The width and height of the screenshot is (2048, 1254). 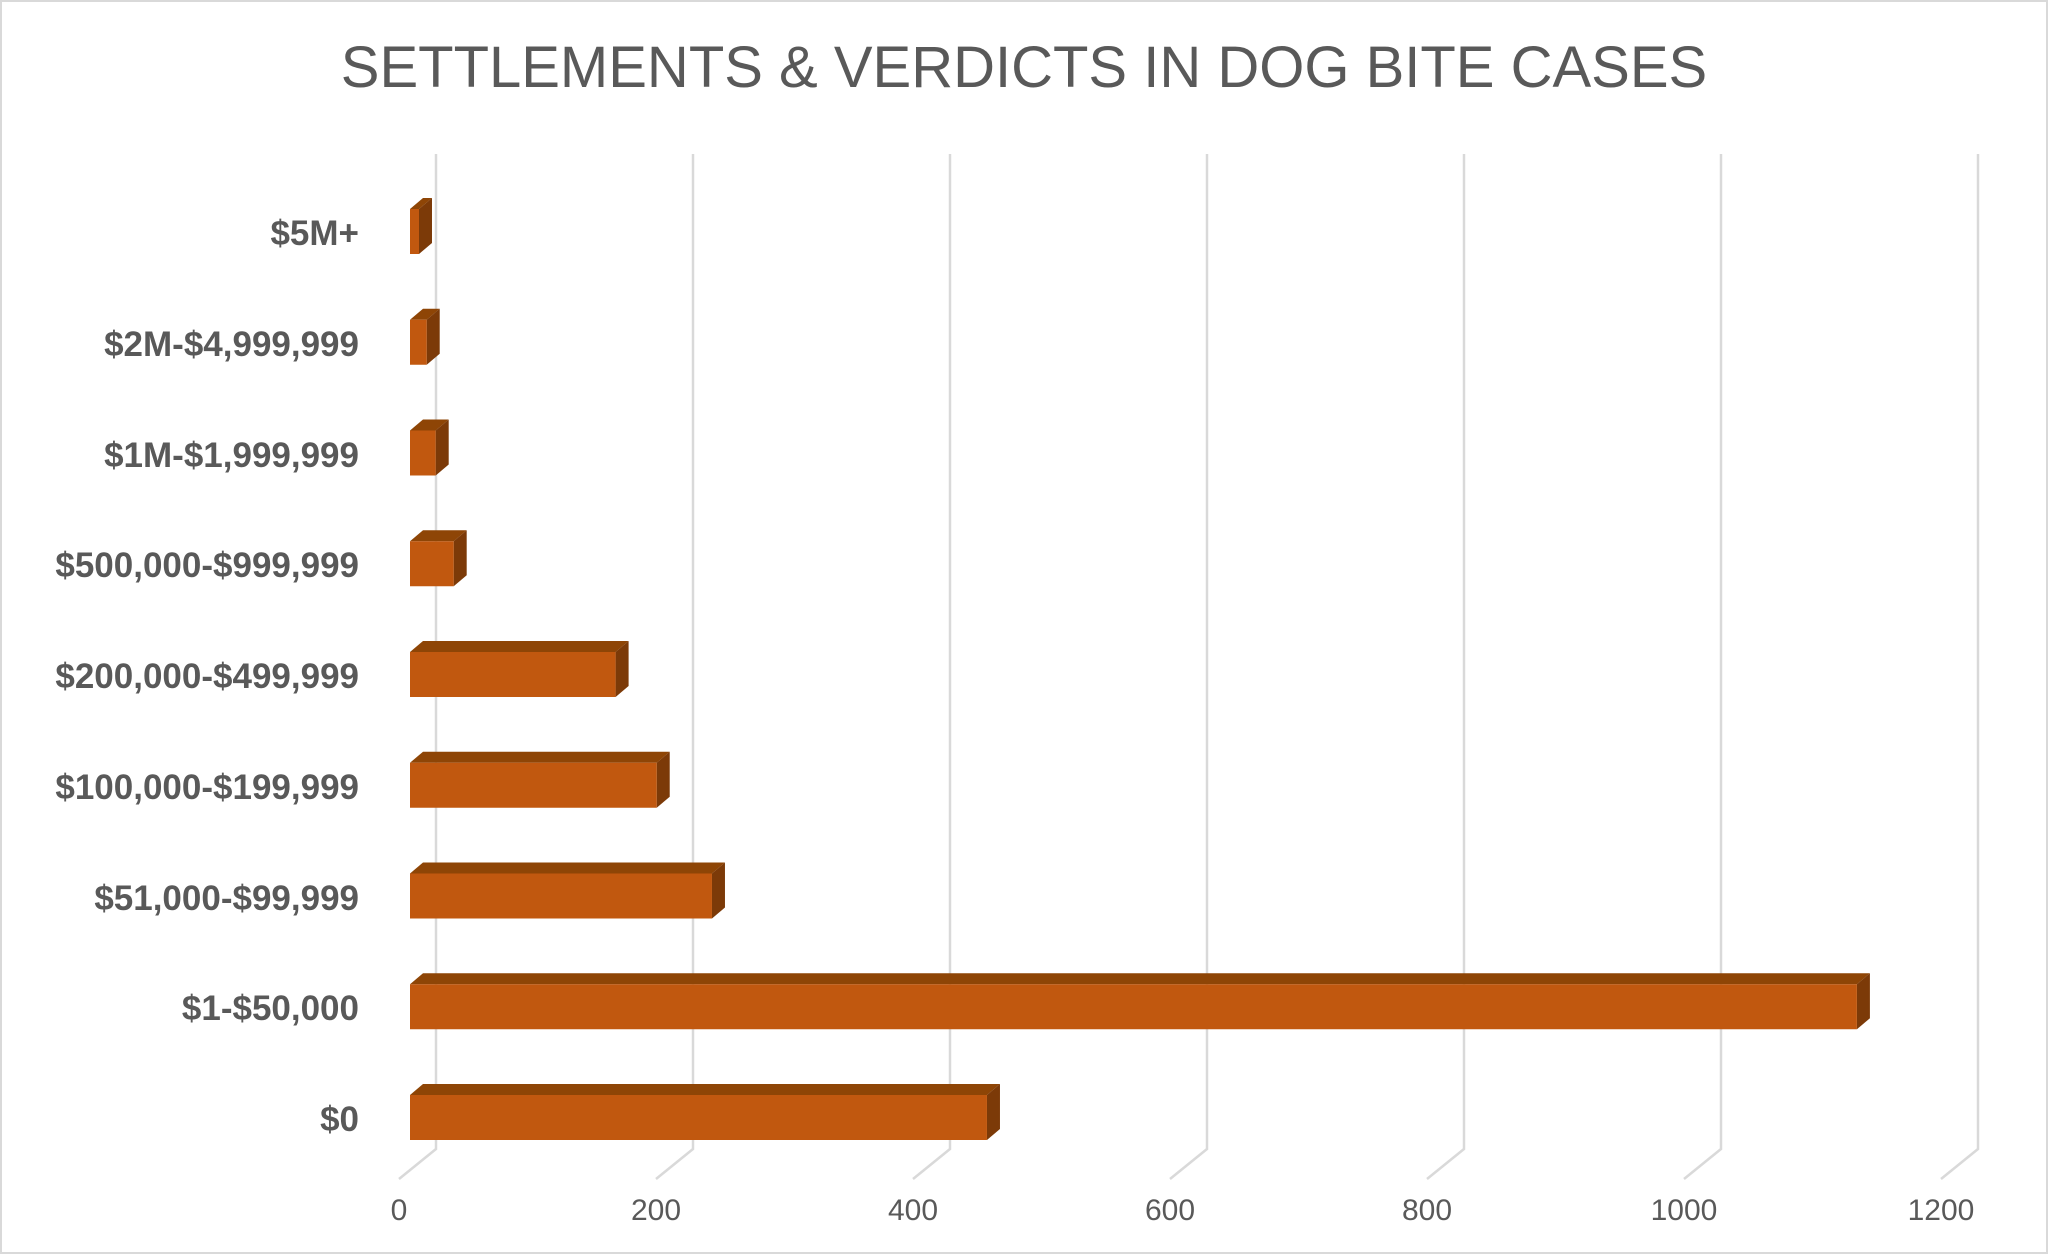 I want to click on x-tick-label: 200, so click(x=656, y=1210).